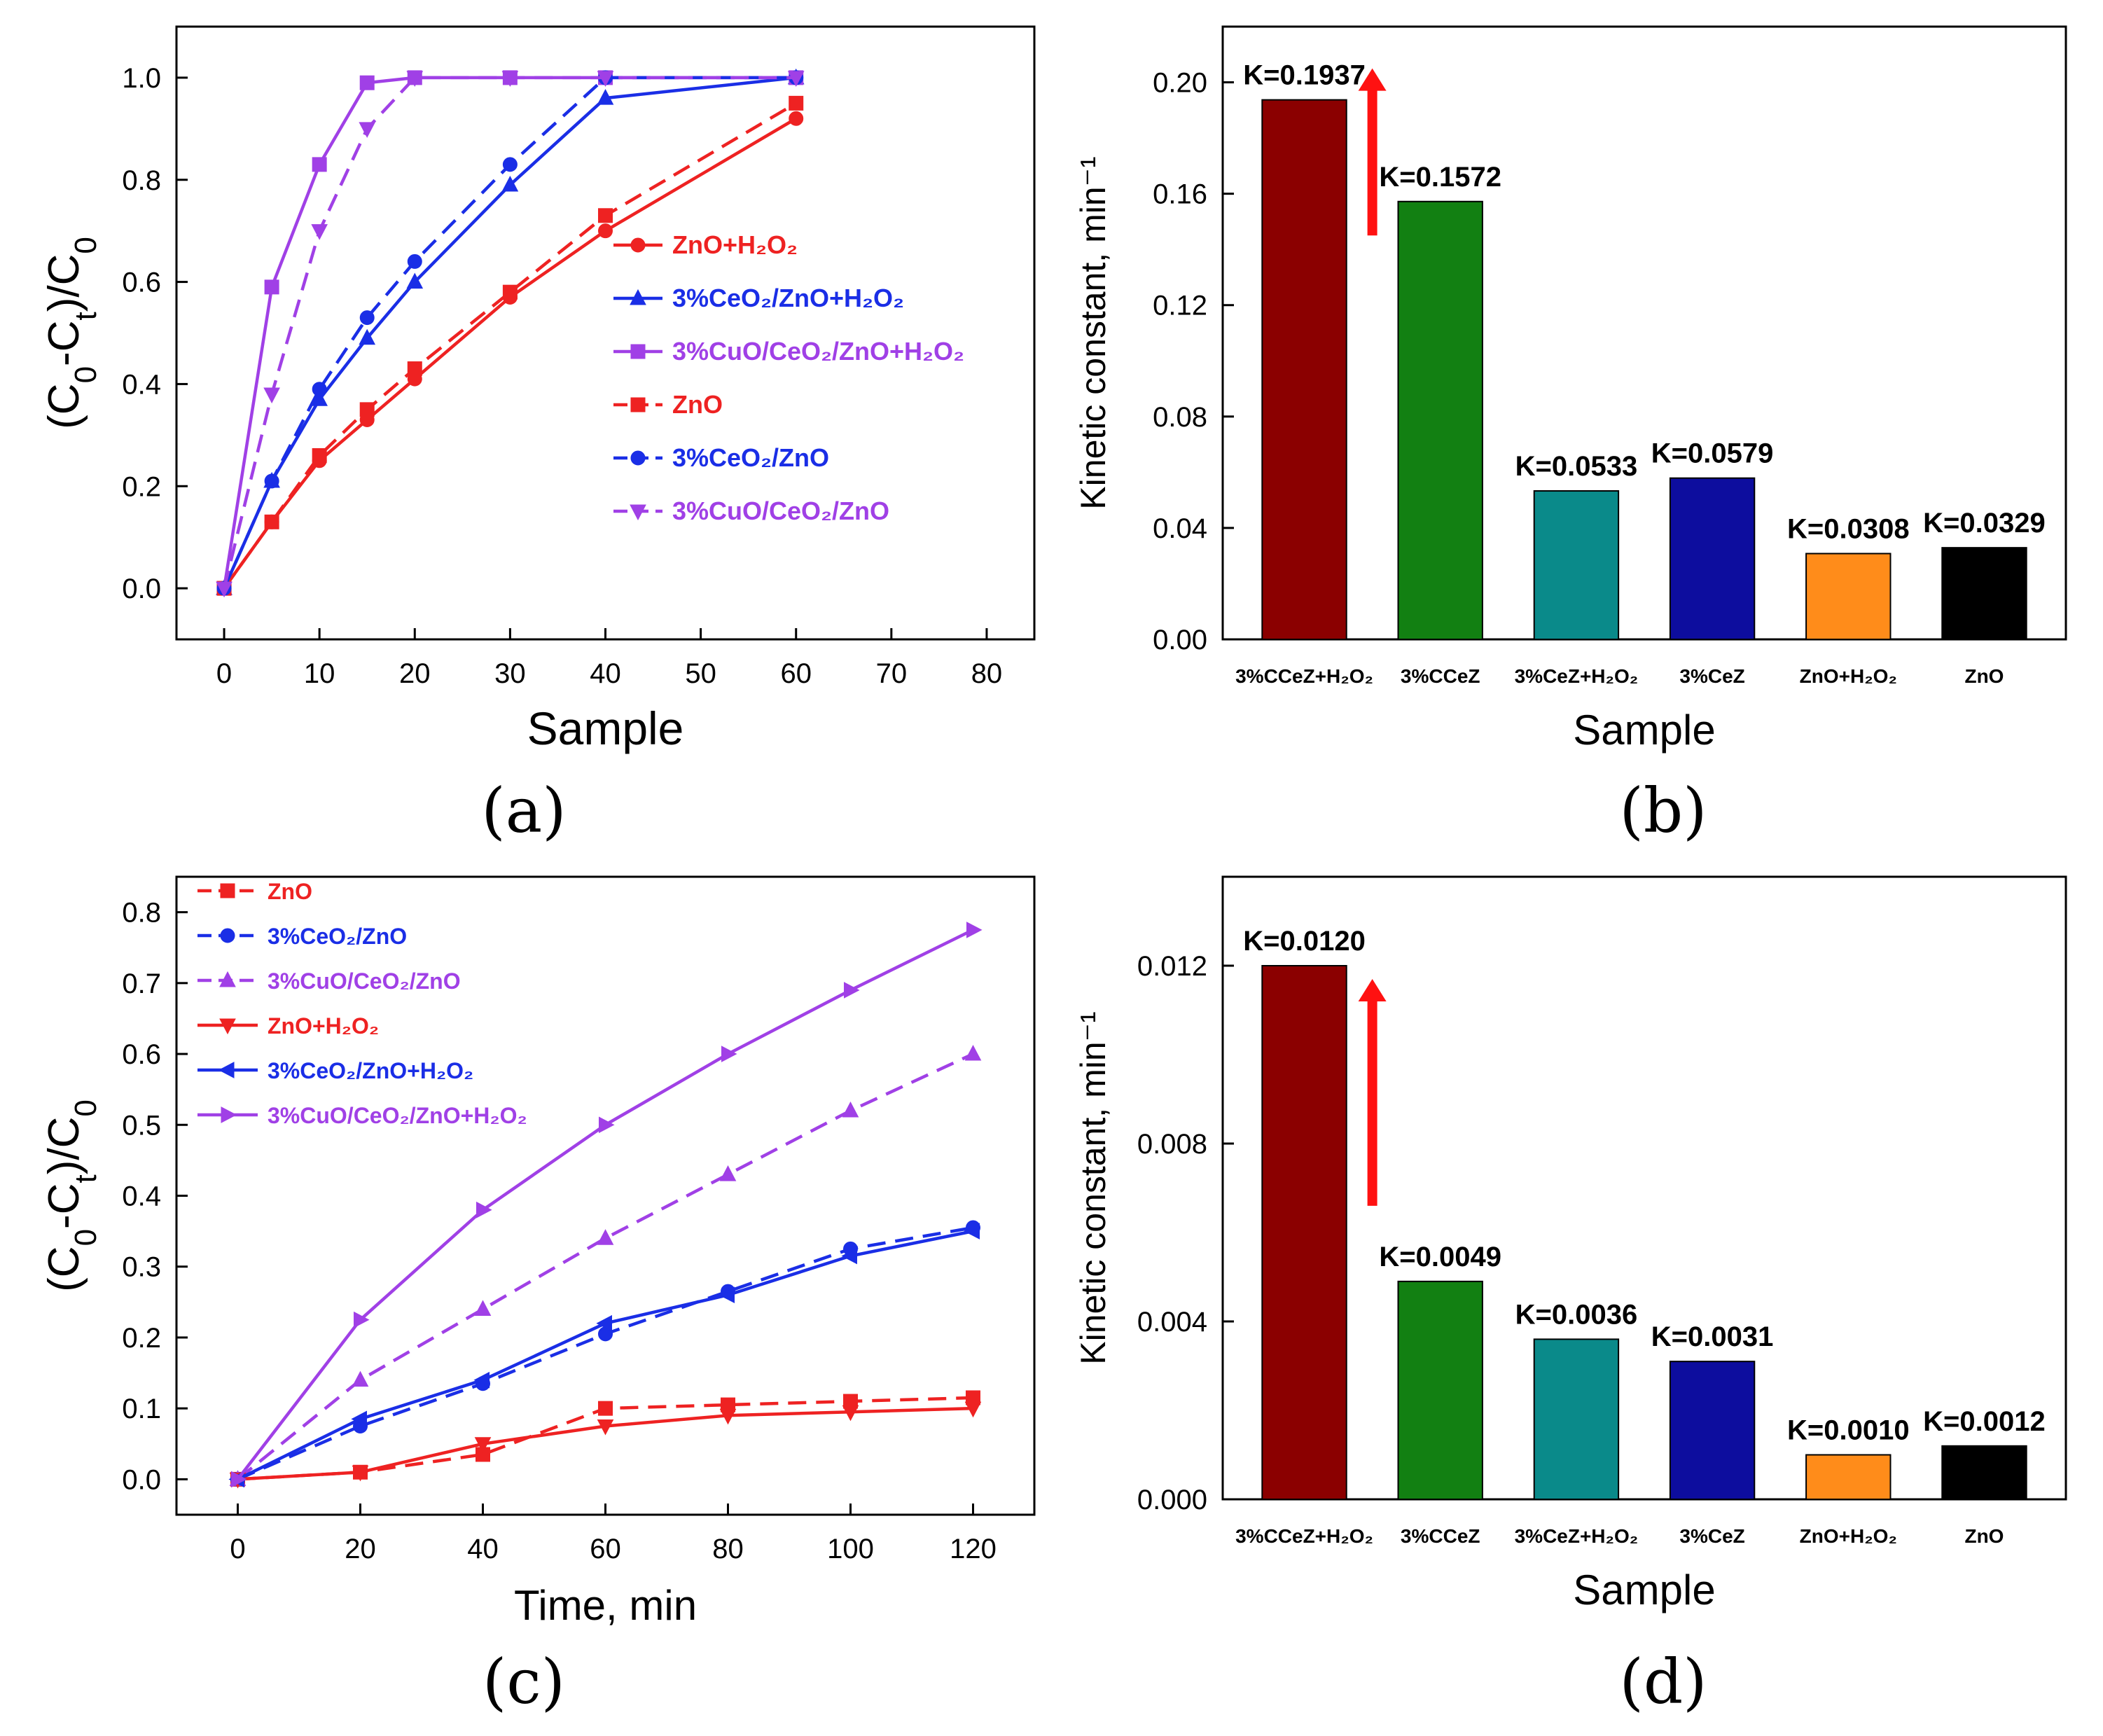 The height and width of the screenshot is (1736, 2103). What do you see at coordinates (1849, 529) in the screenshot?
I see `bar-value-label: K=0.0308` at bounding box center [1849, 529].